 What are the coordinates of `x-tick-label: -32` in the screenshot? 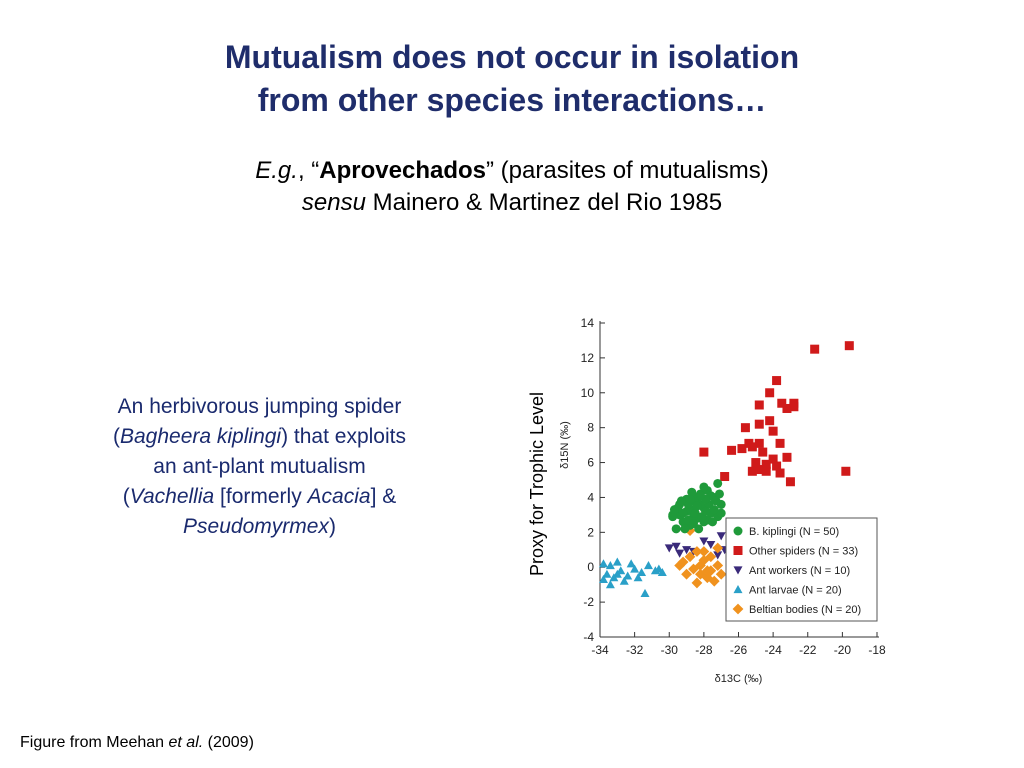 It's located at (635, 650).